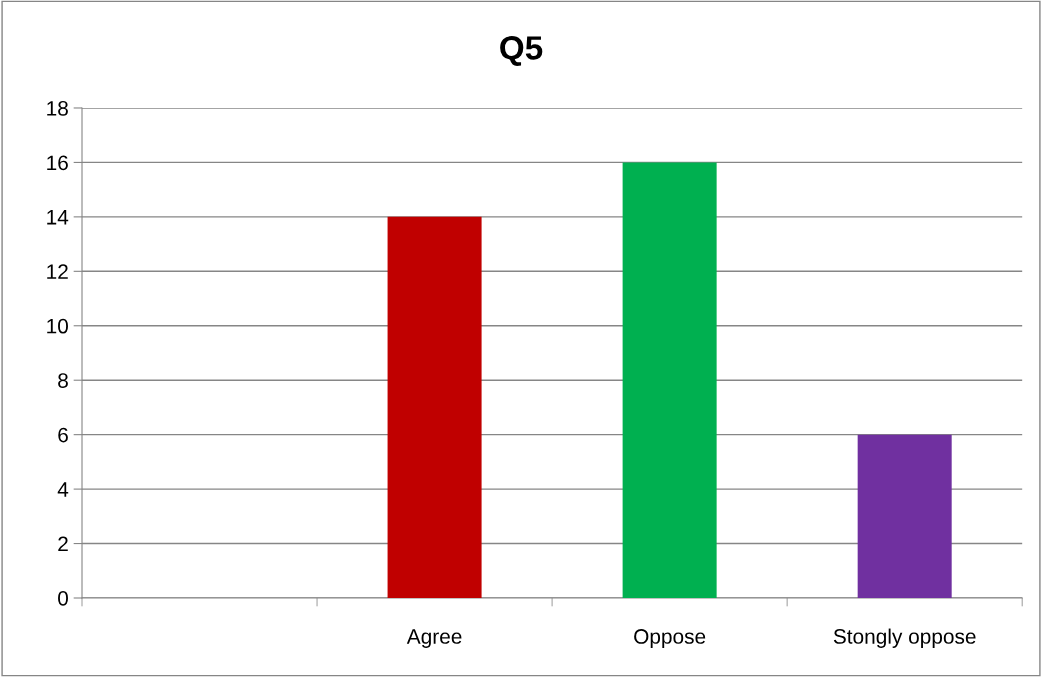  Describe the element at coordinates (904, 638) in the screenshot. I see `x-tick-label: Stongly oppose` at that location.